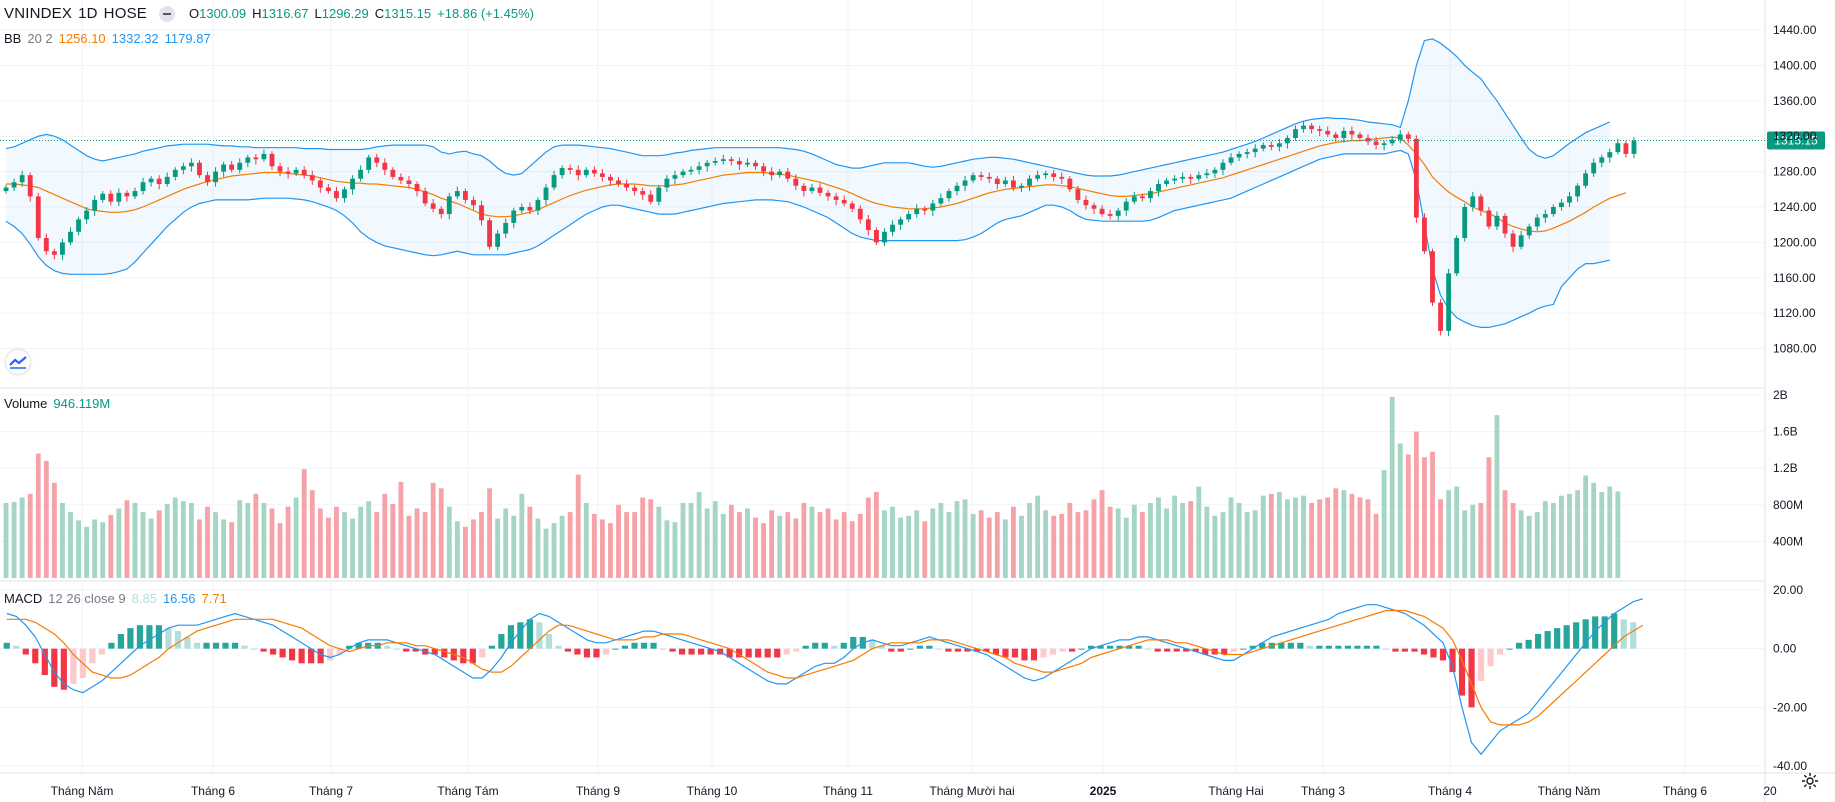  What do you see at coordinates (107, 38) in the screenshot?
I see `bb-legend: BB 20 2 1256.10 1332.32 1179.87` at bounding box center [107, 38].